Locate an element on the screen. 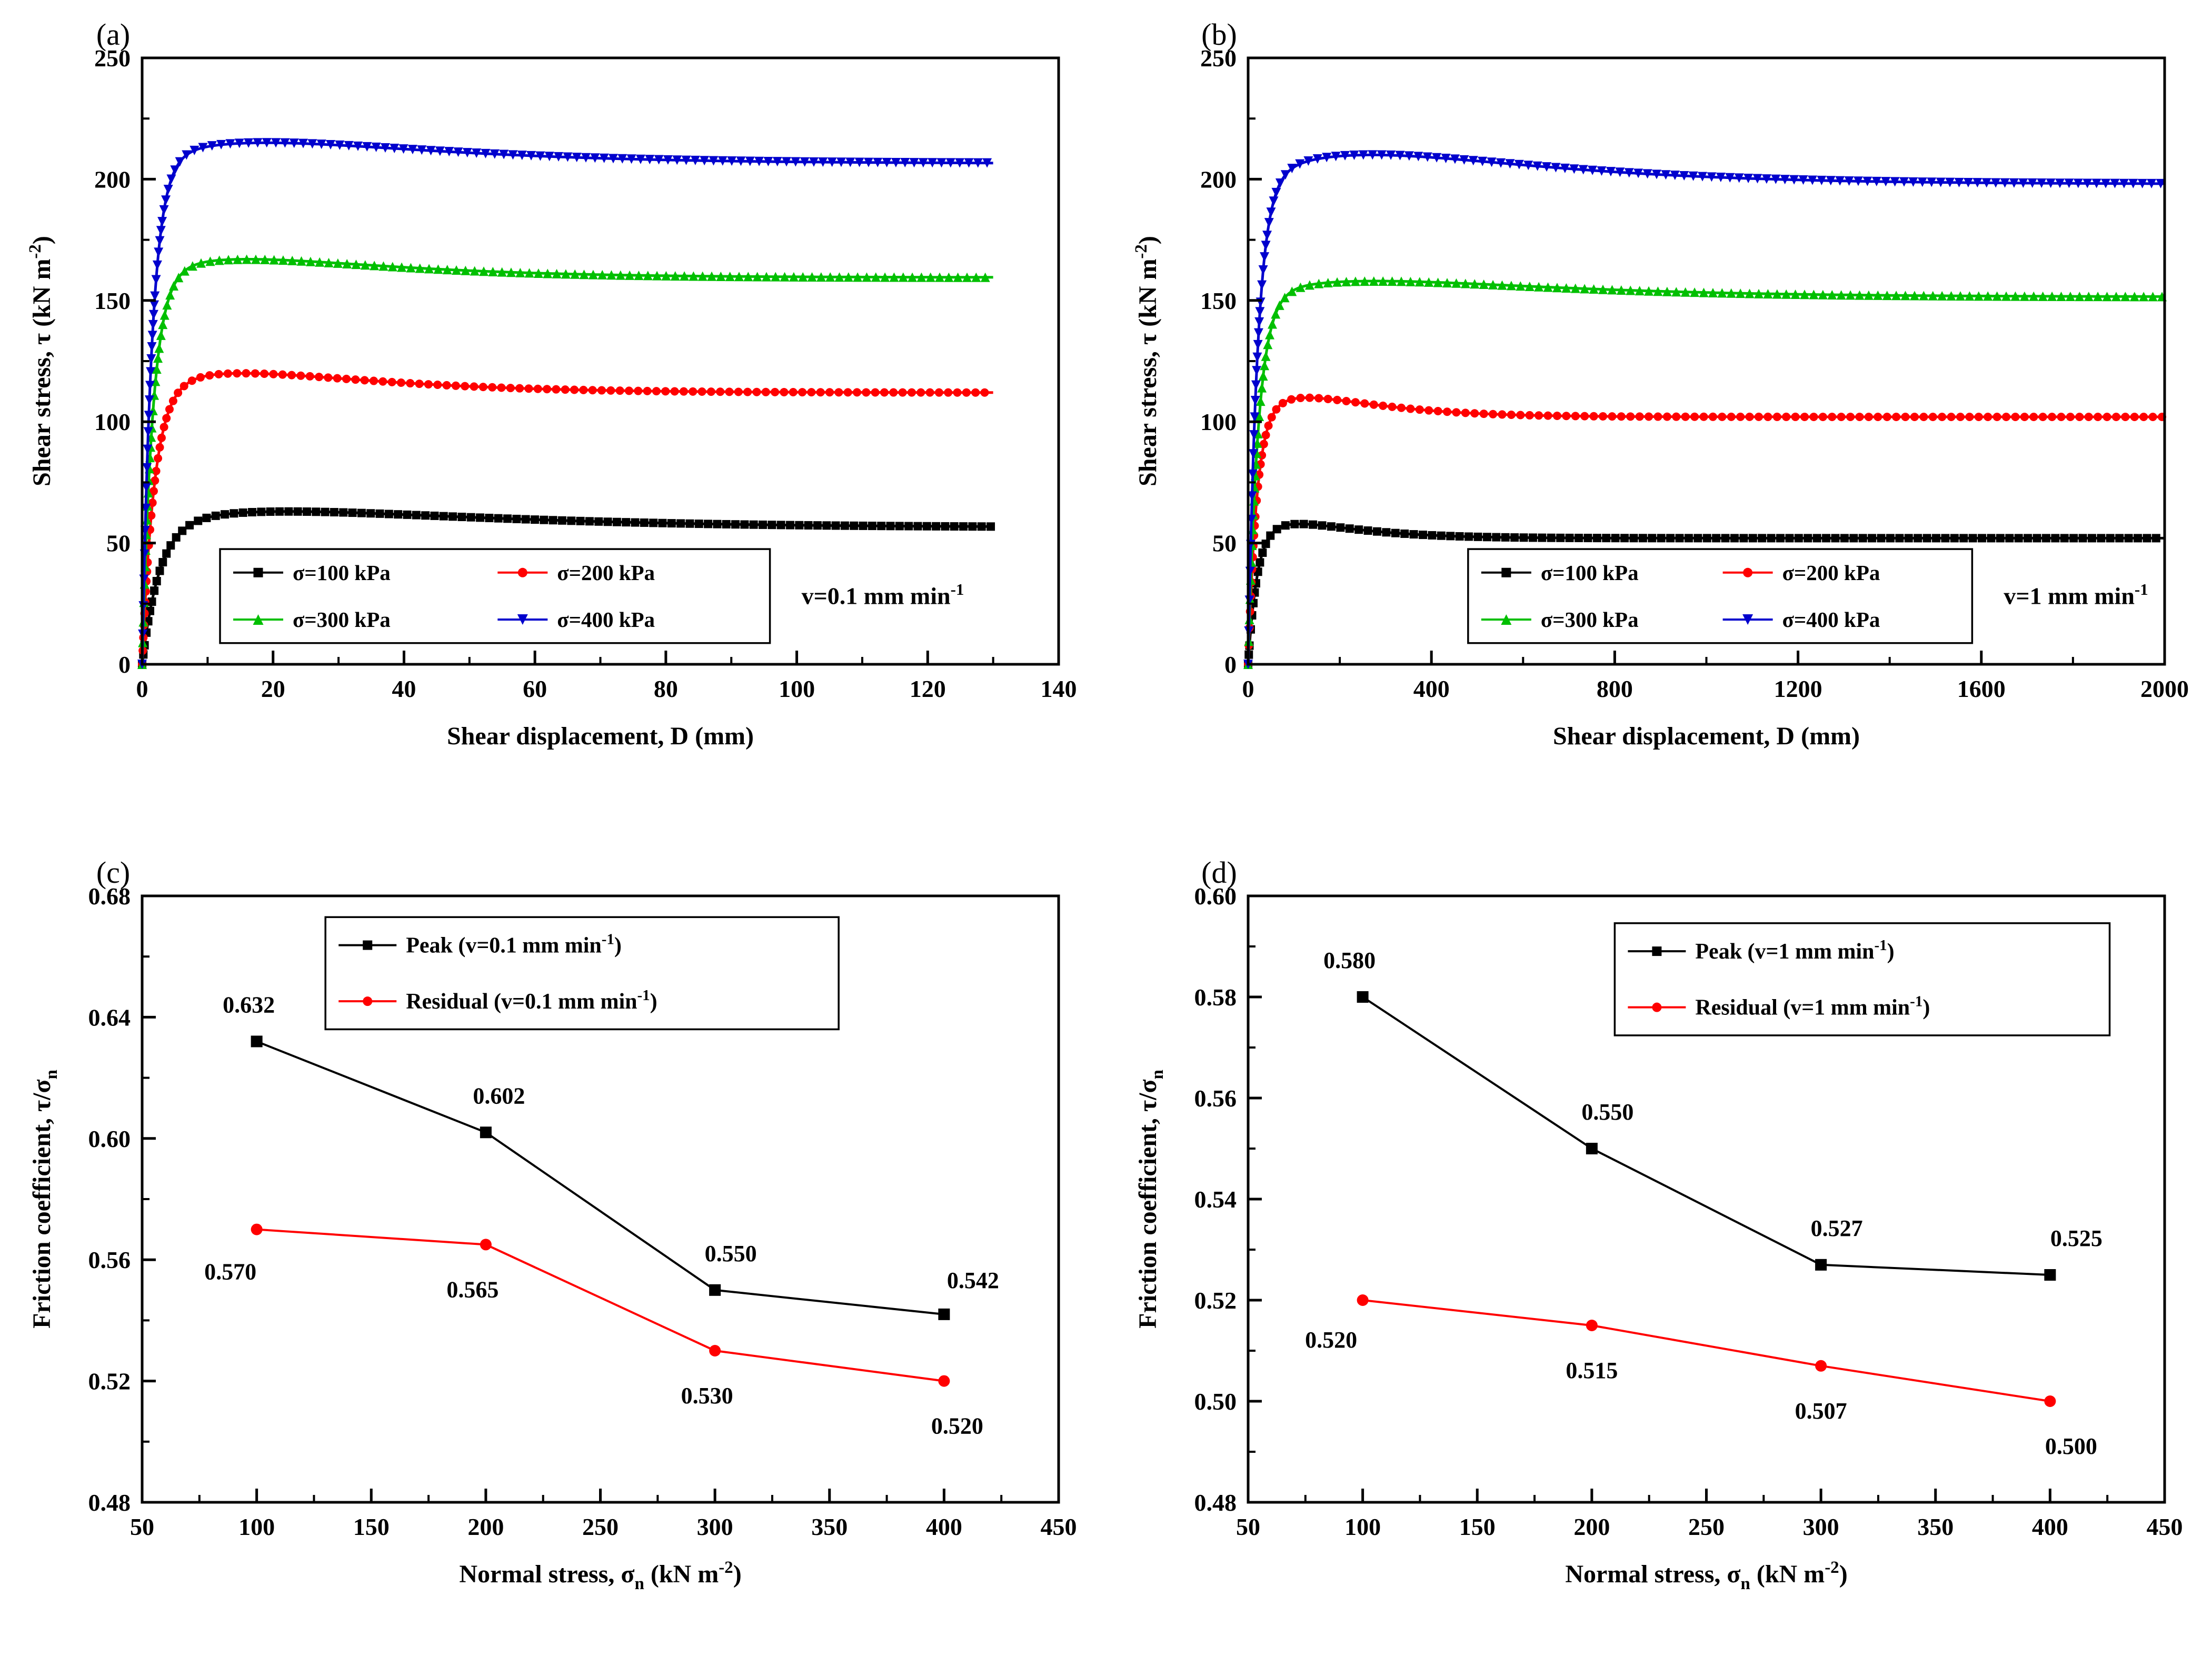 The width and height of the screenshot is (2212, 1676). x-tick-label: 200 is located at coordinates (1591, 1526).